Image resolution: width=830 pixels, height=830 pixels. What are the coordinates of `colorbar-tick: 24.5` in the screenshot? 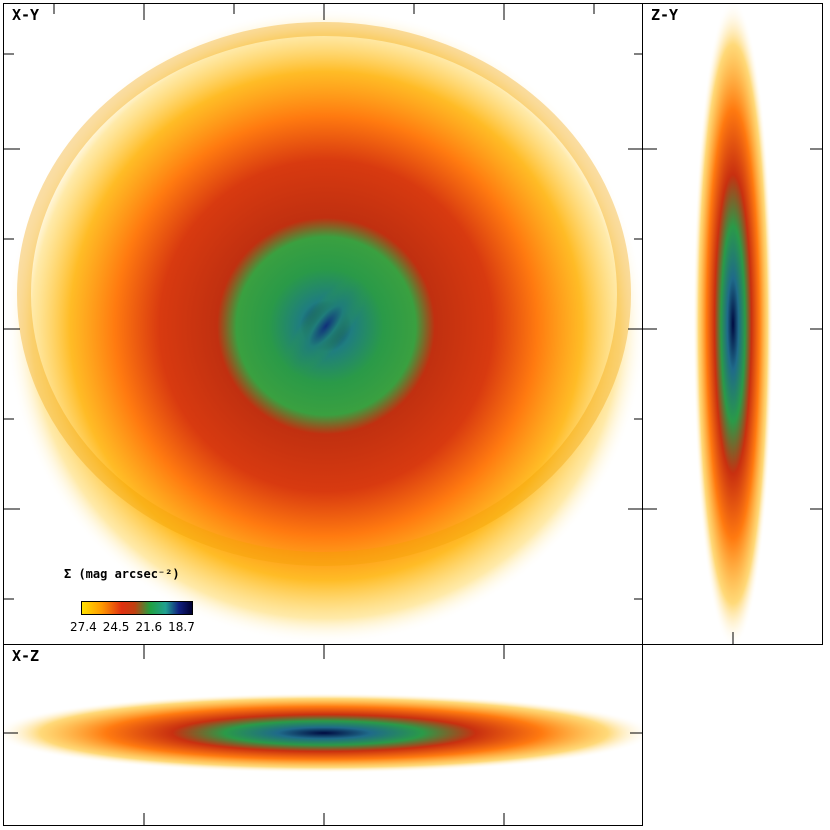 It's located at (116, 627).